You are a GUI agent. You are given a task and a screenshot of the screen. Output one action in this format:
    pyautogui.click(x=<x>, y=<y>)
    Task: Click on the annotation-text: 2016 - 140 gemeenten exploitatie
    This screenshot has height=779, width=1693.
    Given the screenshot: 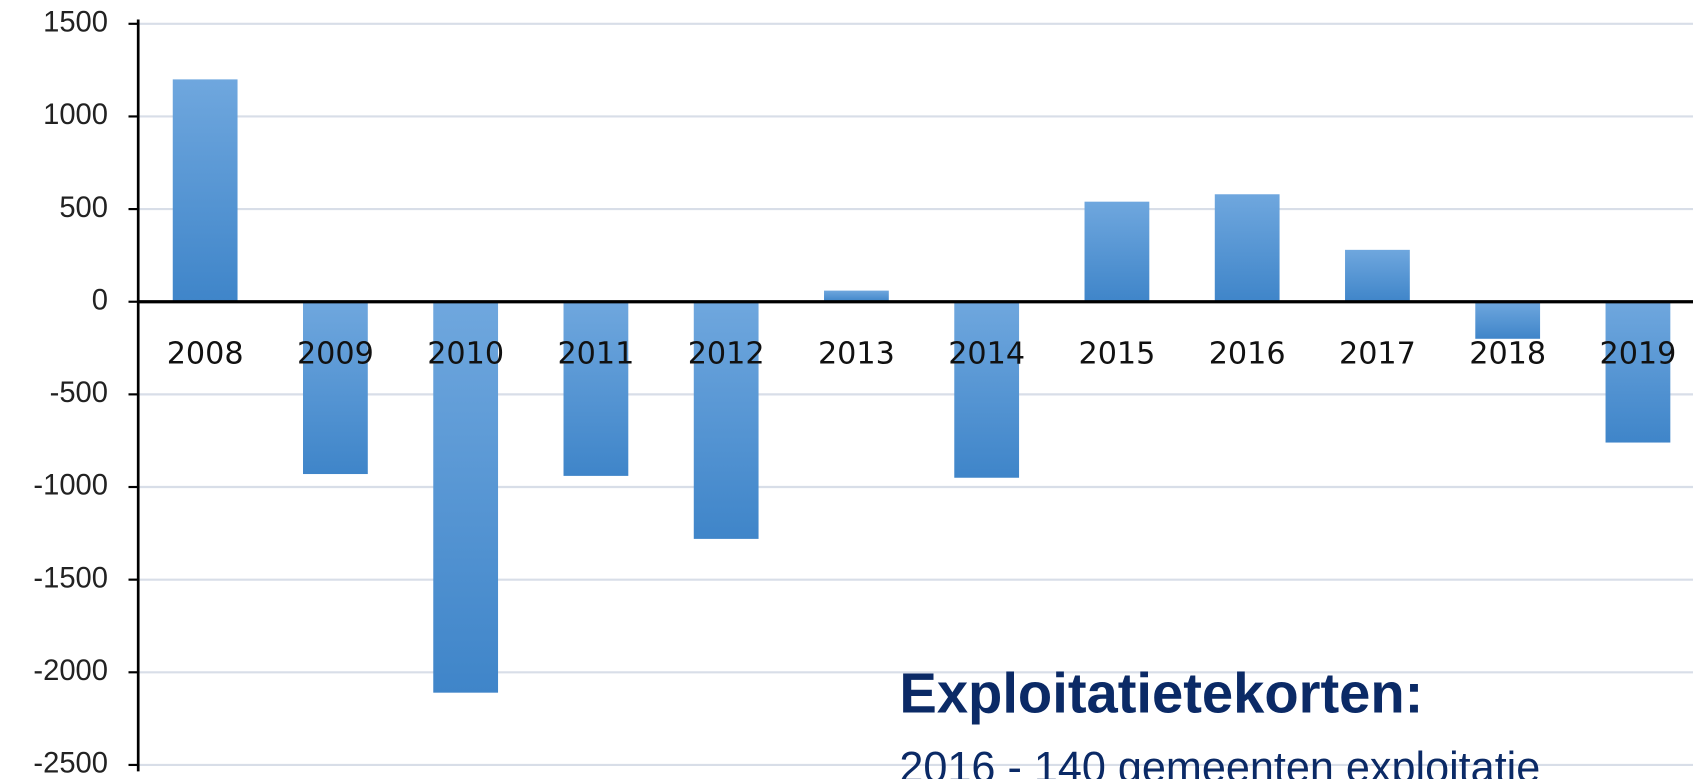 What is the action you would take?
    pyautogui.click(x=1219, y=761)
    